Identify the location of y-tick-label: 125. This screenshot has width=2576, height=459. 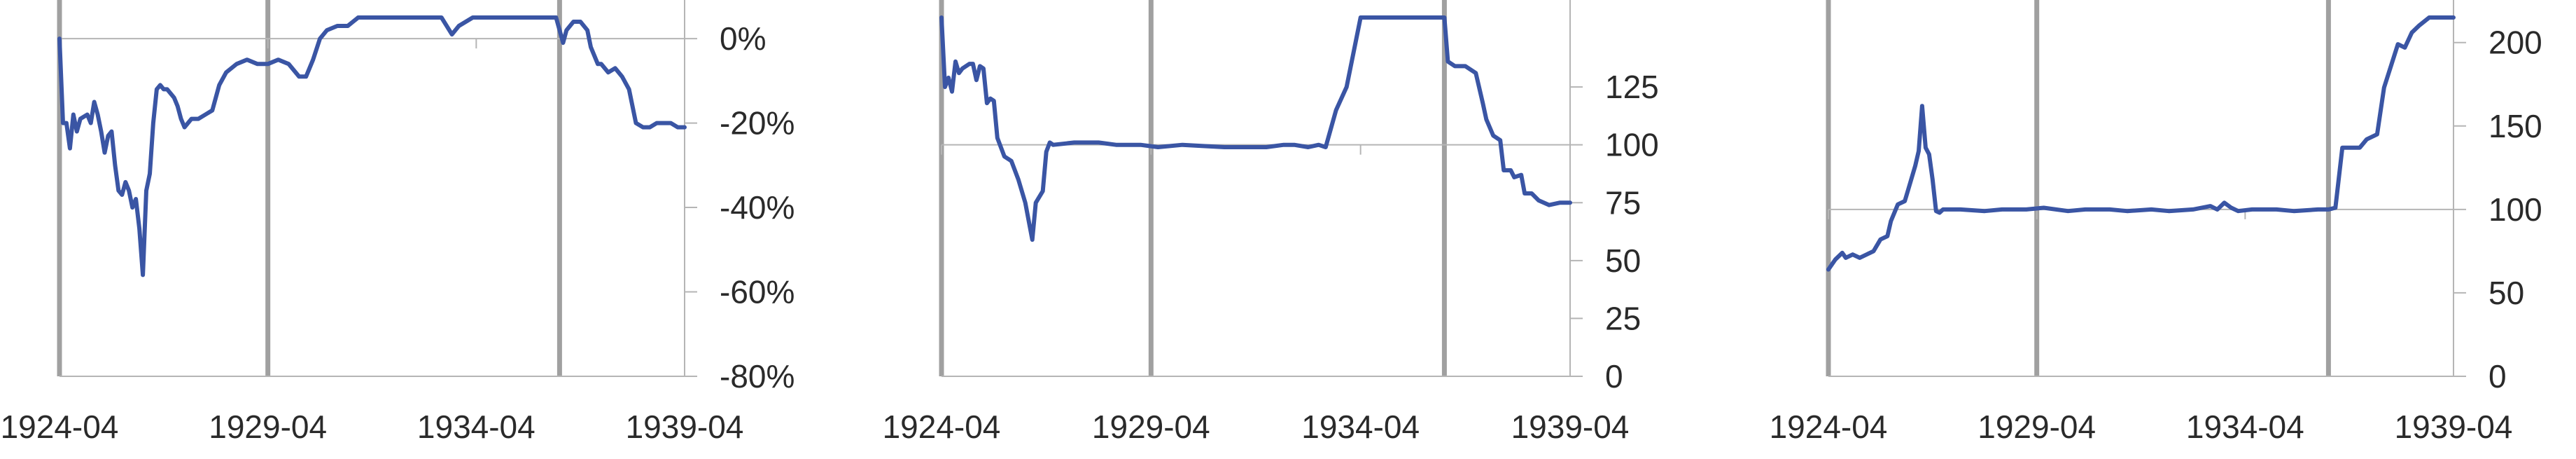
(1632, 87).